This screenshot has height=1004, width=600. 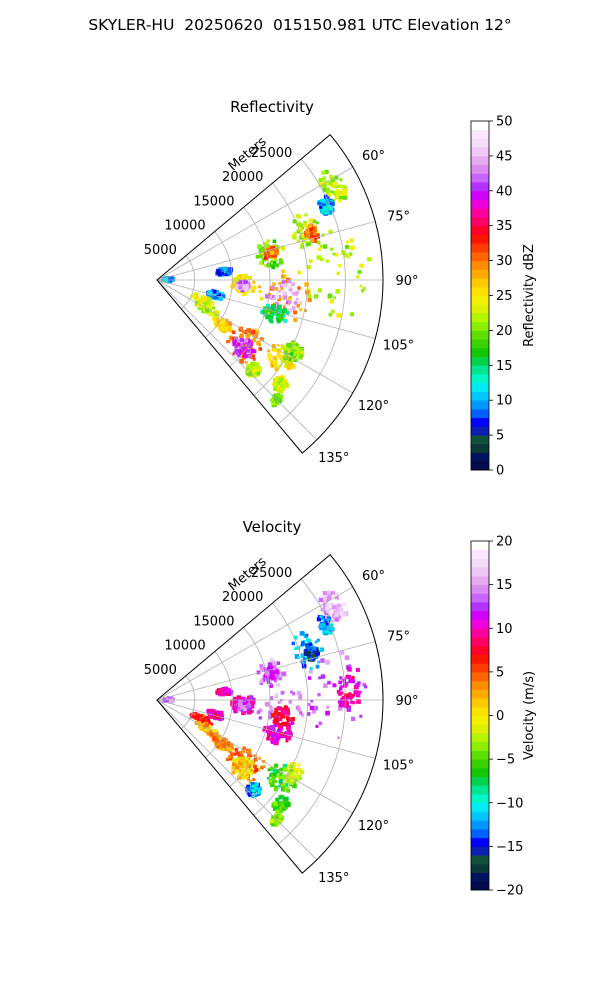 What do you see at coordinates (373, 406) in the screenshot?
I see `azimuth-tick-label: 120°` at bounding box center [373, 406].